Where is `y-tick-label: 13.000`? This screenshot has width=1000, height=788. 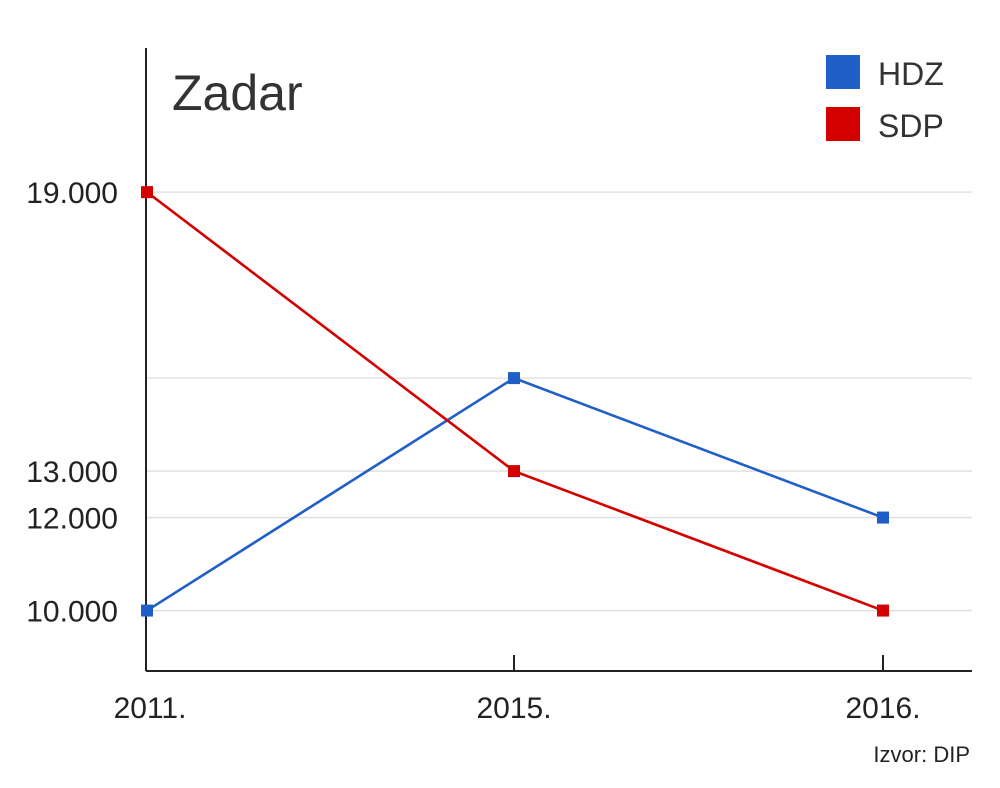
y-tick-label: 13.000 is located at coordinates (72, 472).